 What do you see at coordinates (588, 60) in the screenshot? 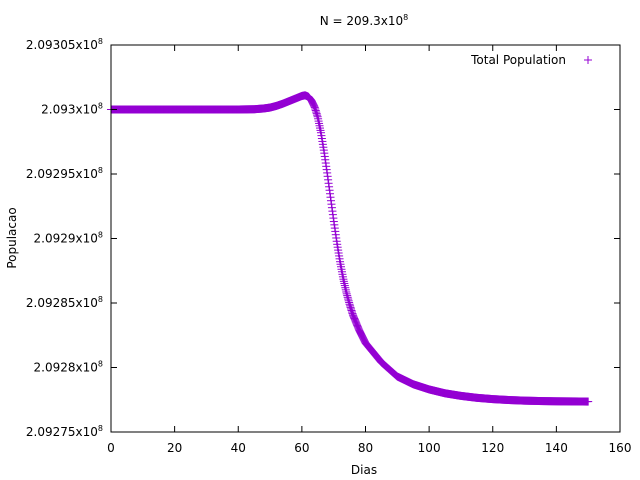
I see `legend-marker-plus-icon` at bounding box center [588, 60].